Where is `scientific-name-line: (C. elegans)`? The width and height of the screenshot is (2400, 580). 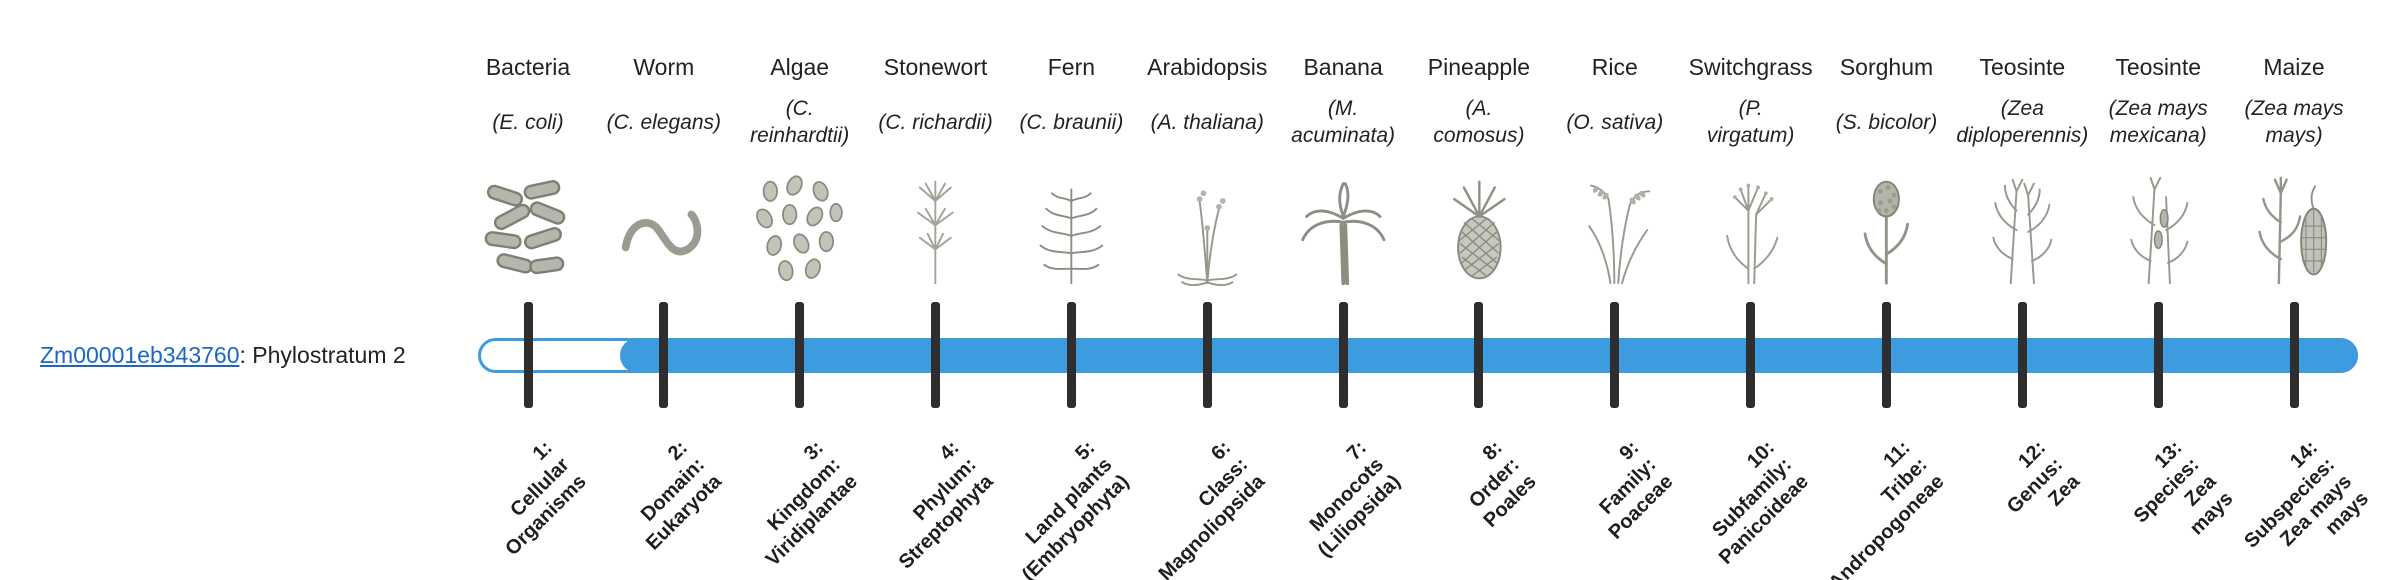
scientific-name-line: (C. elegans) is located at coordinates (664, 122).